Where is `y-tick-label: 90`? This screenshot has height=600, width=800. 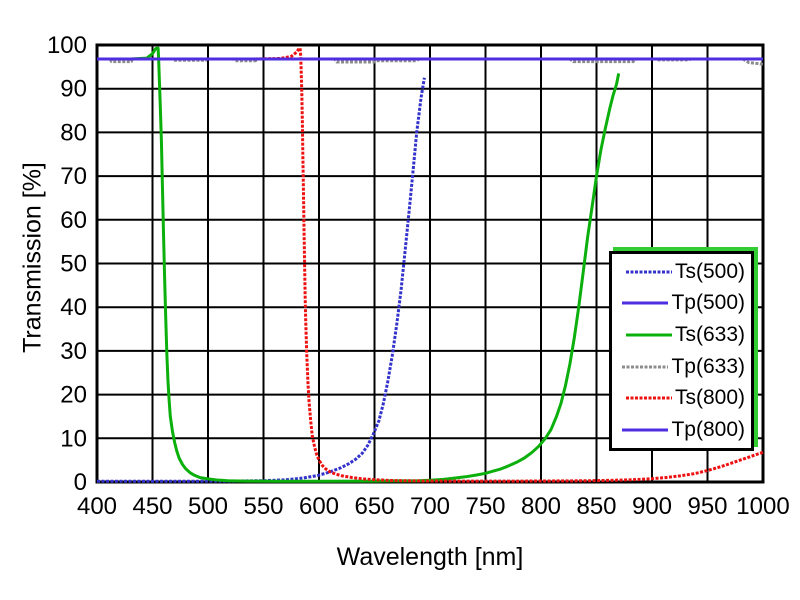 y-tick-label: 90 is located at coordinates (73, 89).